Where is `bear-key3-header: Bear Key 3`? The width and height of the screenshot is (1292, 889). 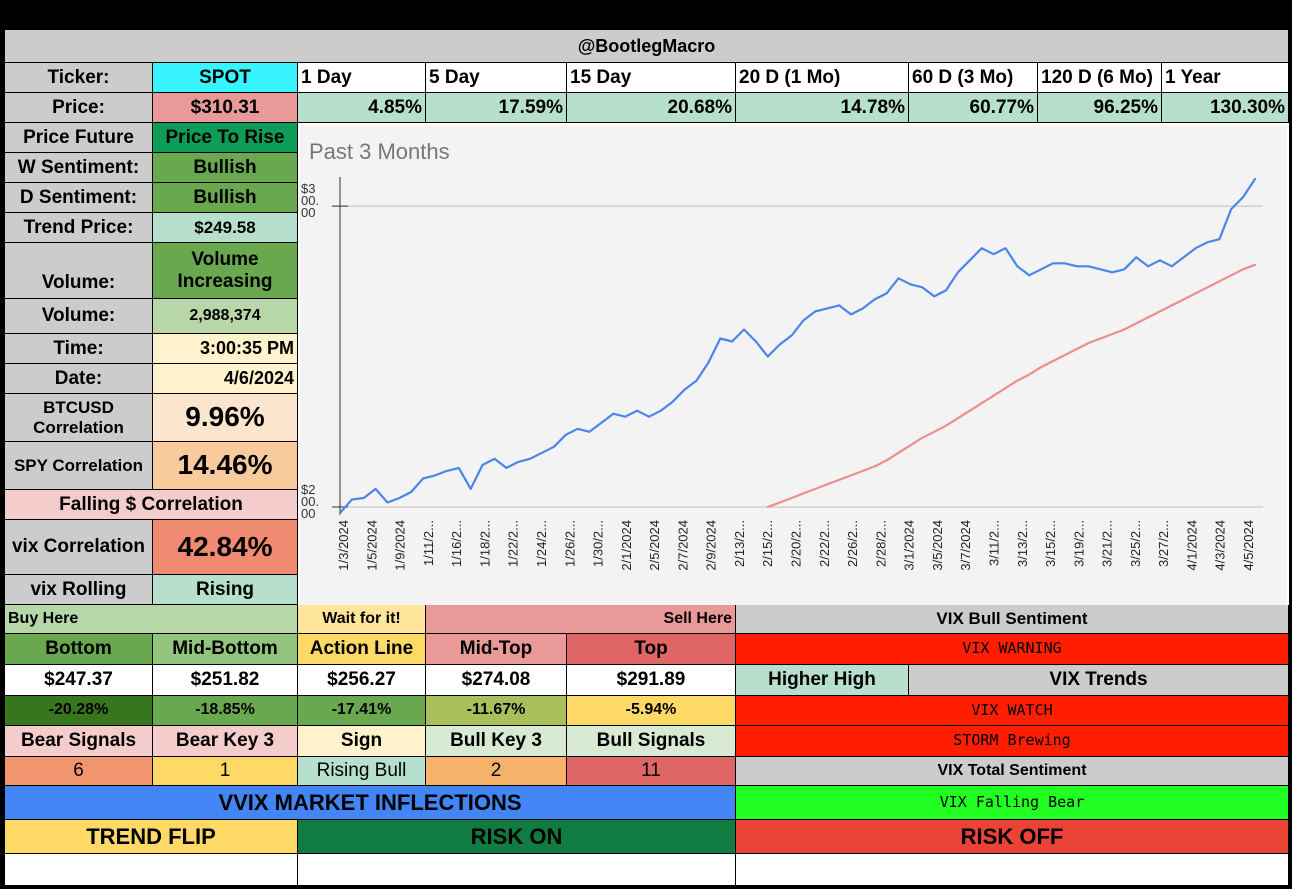 bear-key3-header: Bear Key 3 is located at coordinates (225, 741).